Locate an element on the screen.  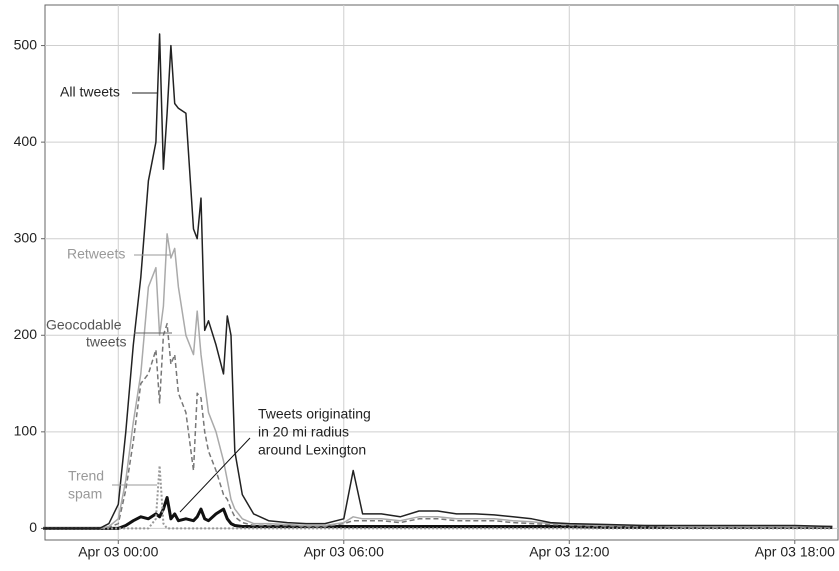
x-tick-label: Apr 03 12:00 is located at coordinates (569, 552).